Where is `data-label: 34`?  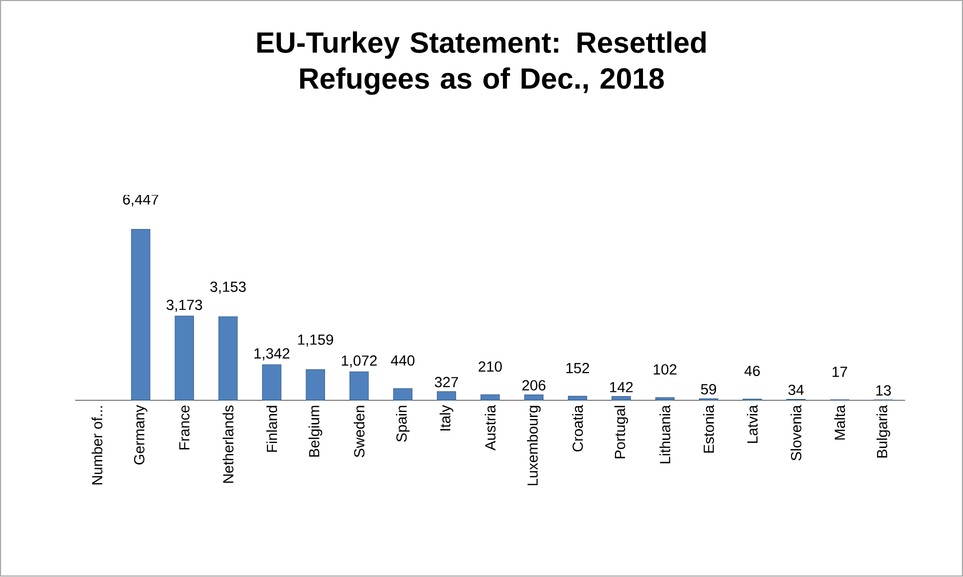 data-label: 34 is located at coordinates (796, 390).